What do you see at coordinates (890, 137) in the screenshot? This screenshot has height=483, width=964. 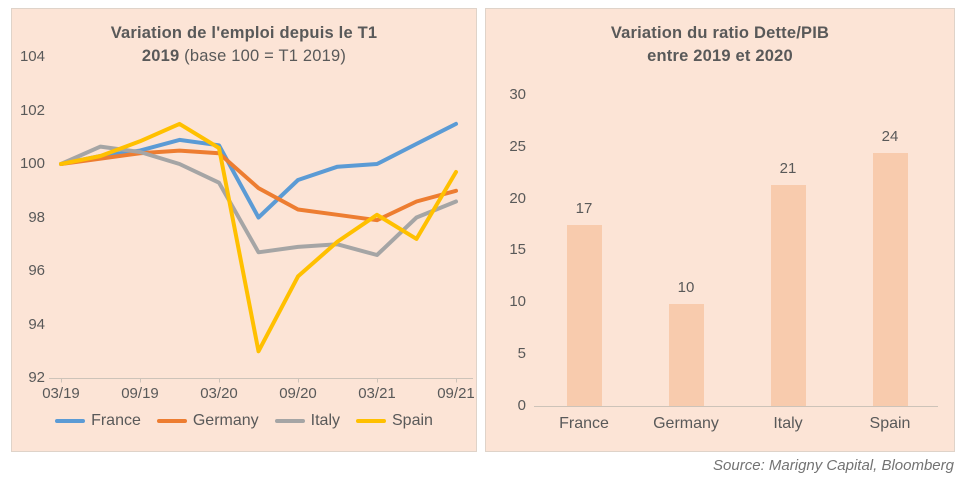 I see `bar-value-label: 24` at bounding box center [890, 137].